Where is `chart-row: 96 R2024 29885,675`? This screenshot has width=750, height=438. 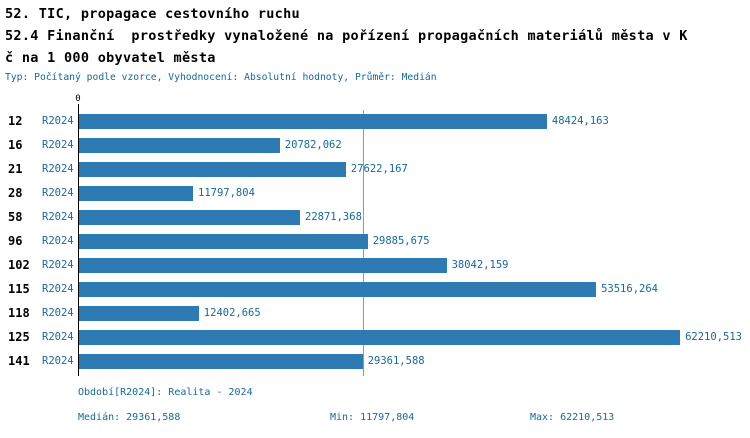 chart-row: 96 R2024 29885,675 is located at coordinates (375, 242).